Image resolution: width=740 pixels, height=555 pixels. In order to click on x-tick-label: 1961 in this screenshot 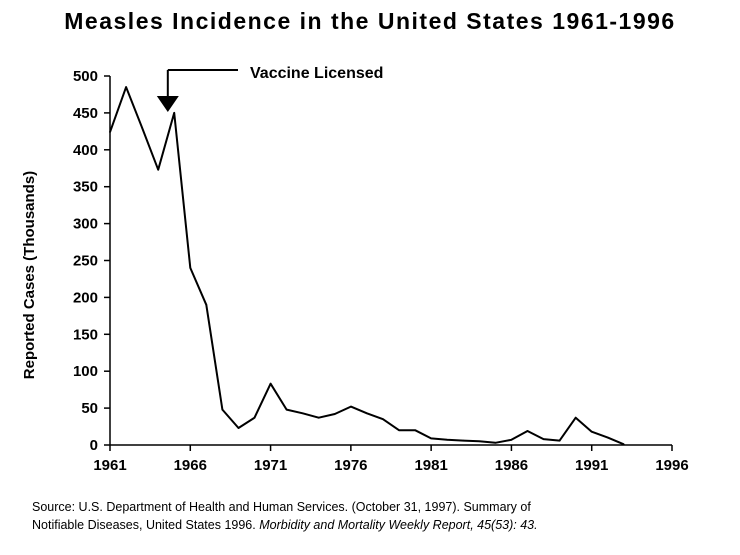, I will do `click(109, 465)`.